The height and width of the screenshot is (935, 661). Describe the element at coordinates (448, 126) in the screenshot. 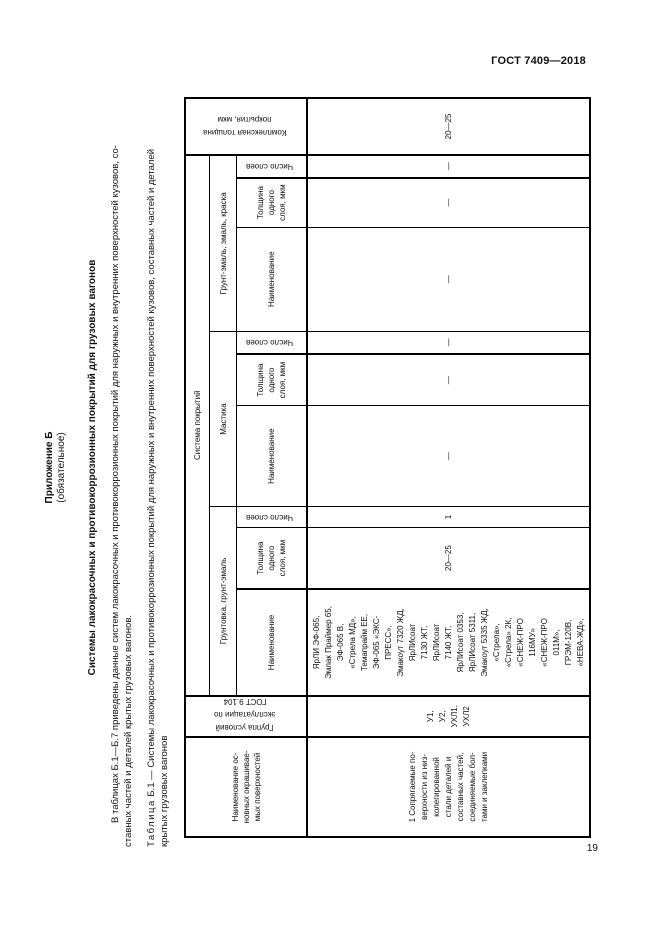

I see `cell-total-thickness: 20—25` at that location.